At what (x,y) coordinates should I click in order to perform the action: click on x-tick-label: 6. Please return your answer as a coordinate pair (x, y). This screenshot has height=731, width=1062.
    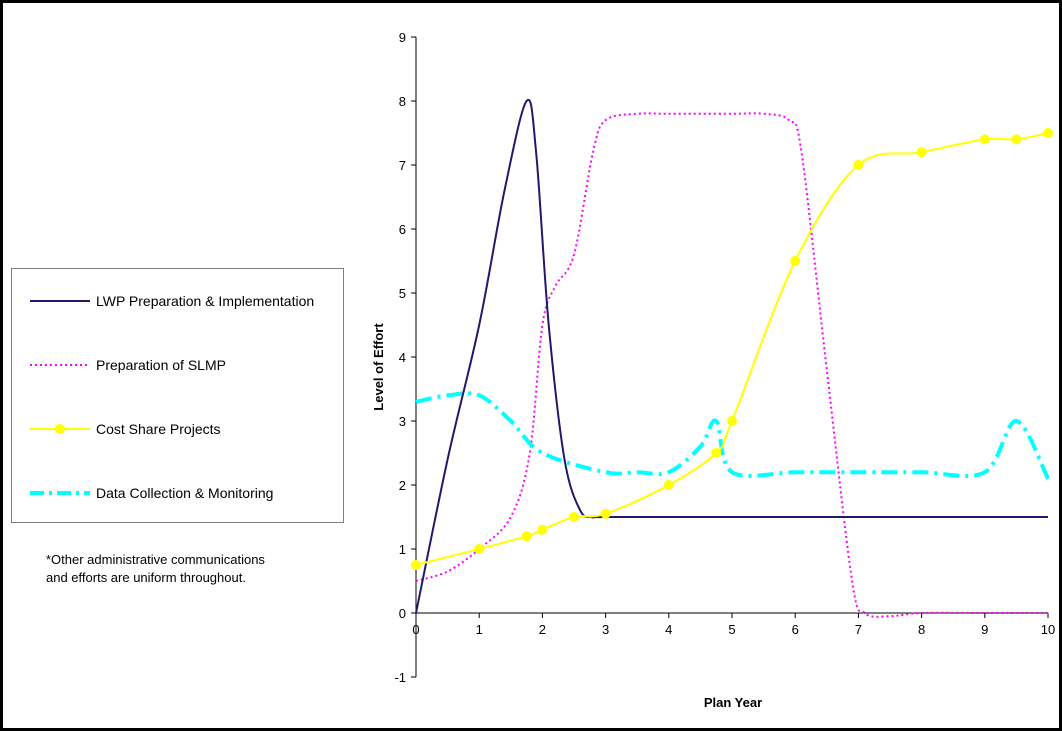
    Looking at the image, I should click on (795, 629).